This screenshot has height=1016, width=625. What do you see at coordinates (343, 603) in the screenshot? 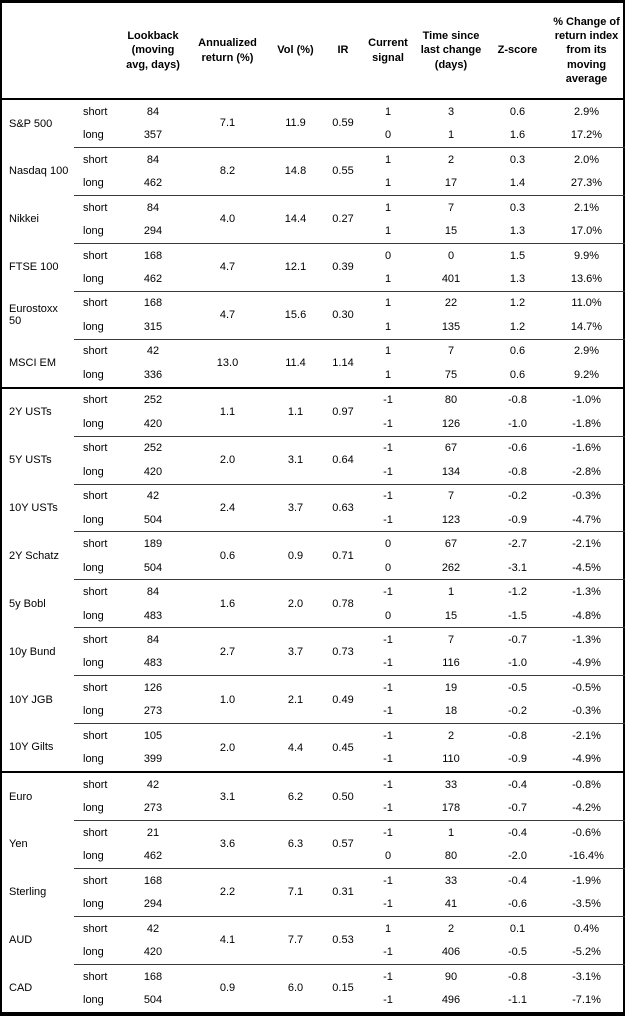
I see `ir-value: 0.78` at bounding box center [343, 603].